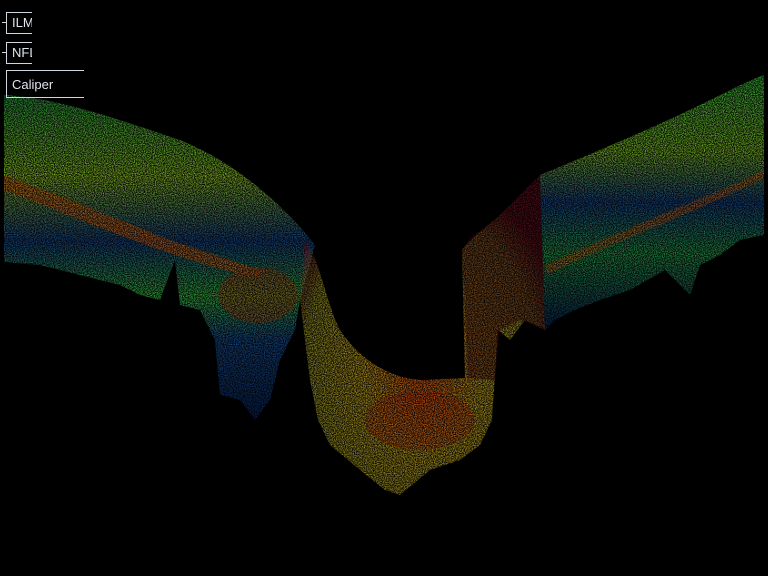  What do you see at coordinates (19, 23) in the screenshot?
I see `ilm-layer-button: ILM` at bounding box center [19, 23].